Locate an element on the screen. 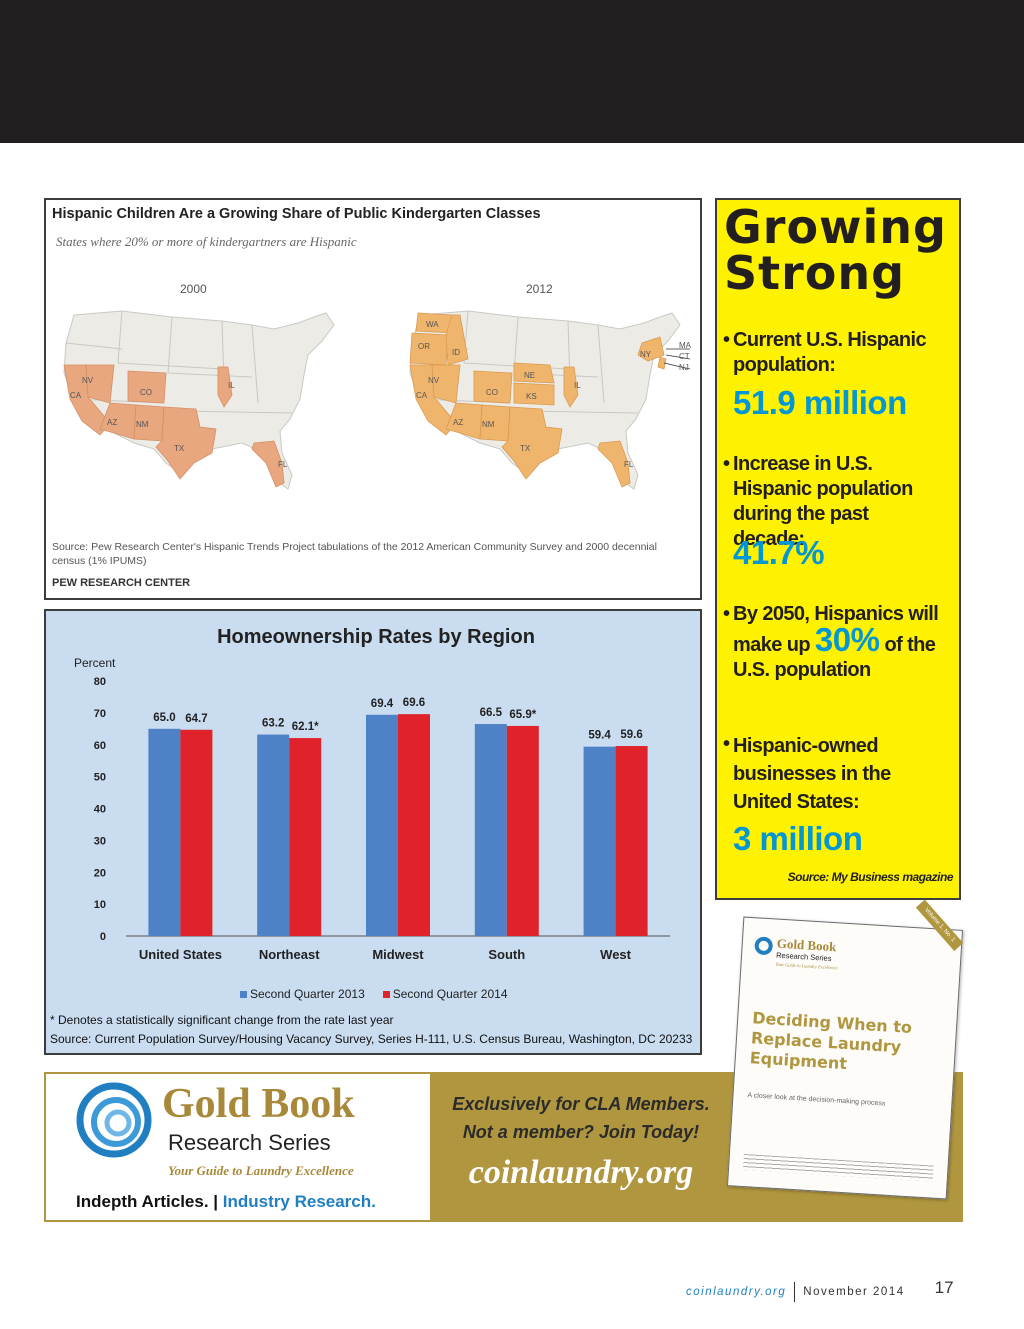 Image resolution: width=1024 pixels, height=1329 pixels. facts-source: Source: My Business magazine is located at coordinates (870, 877).